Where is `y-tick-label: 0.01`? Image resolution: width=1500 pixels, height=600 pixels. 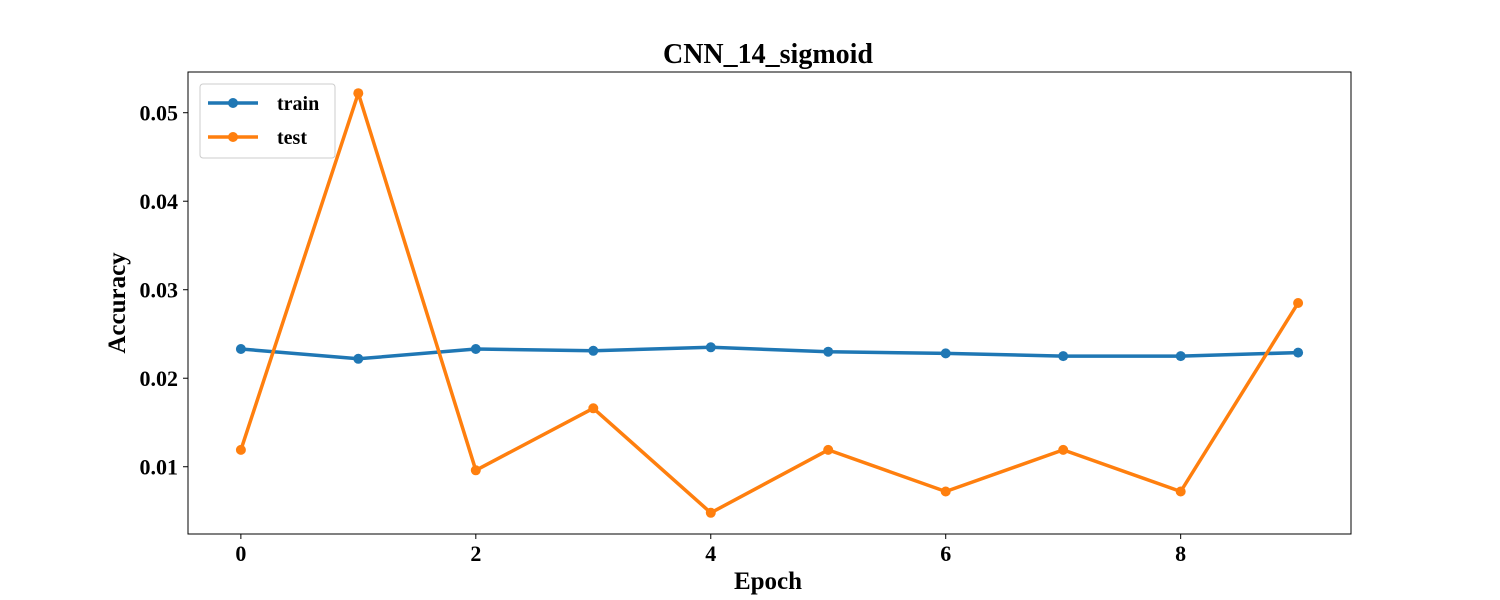
y-tick-label: 0.01 is located at coordinates (159, 467).